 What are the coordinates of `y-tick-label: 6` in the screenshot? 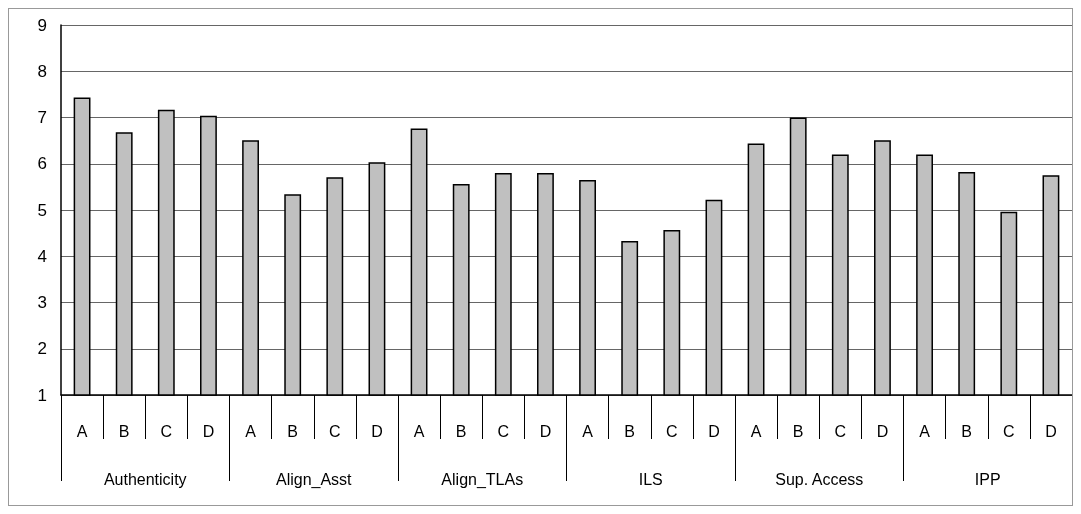 It's located at (42, 164).